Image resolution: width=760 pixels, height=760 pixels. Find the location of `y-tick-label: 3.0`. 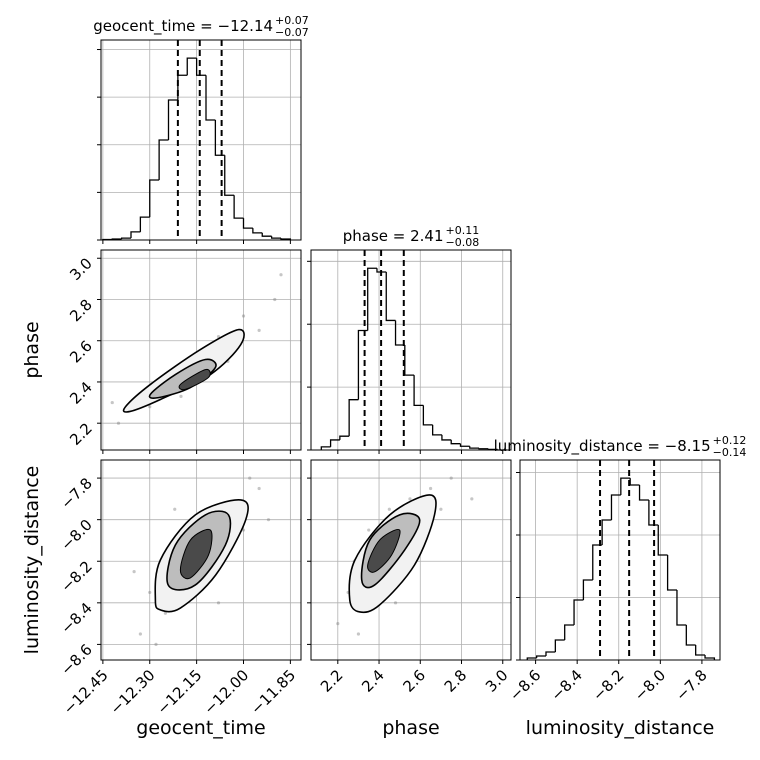

y-tick-label: 3.0 is located at coordinates (81, 269).